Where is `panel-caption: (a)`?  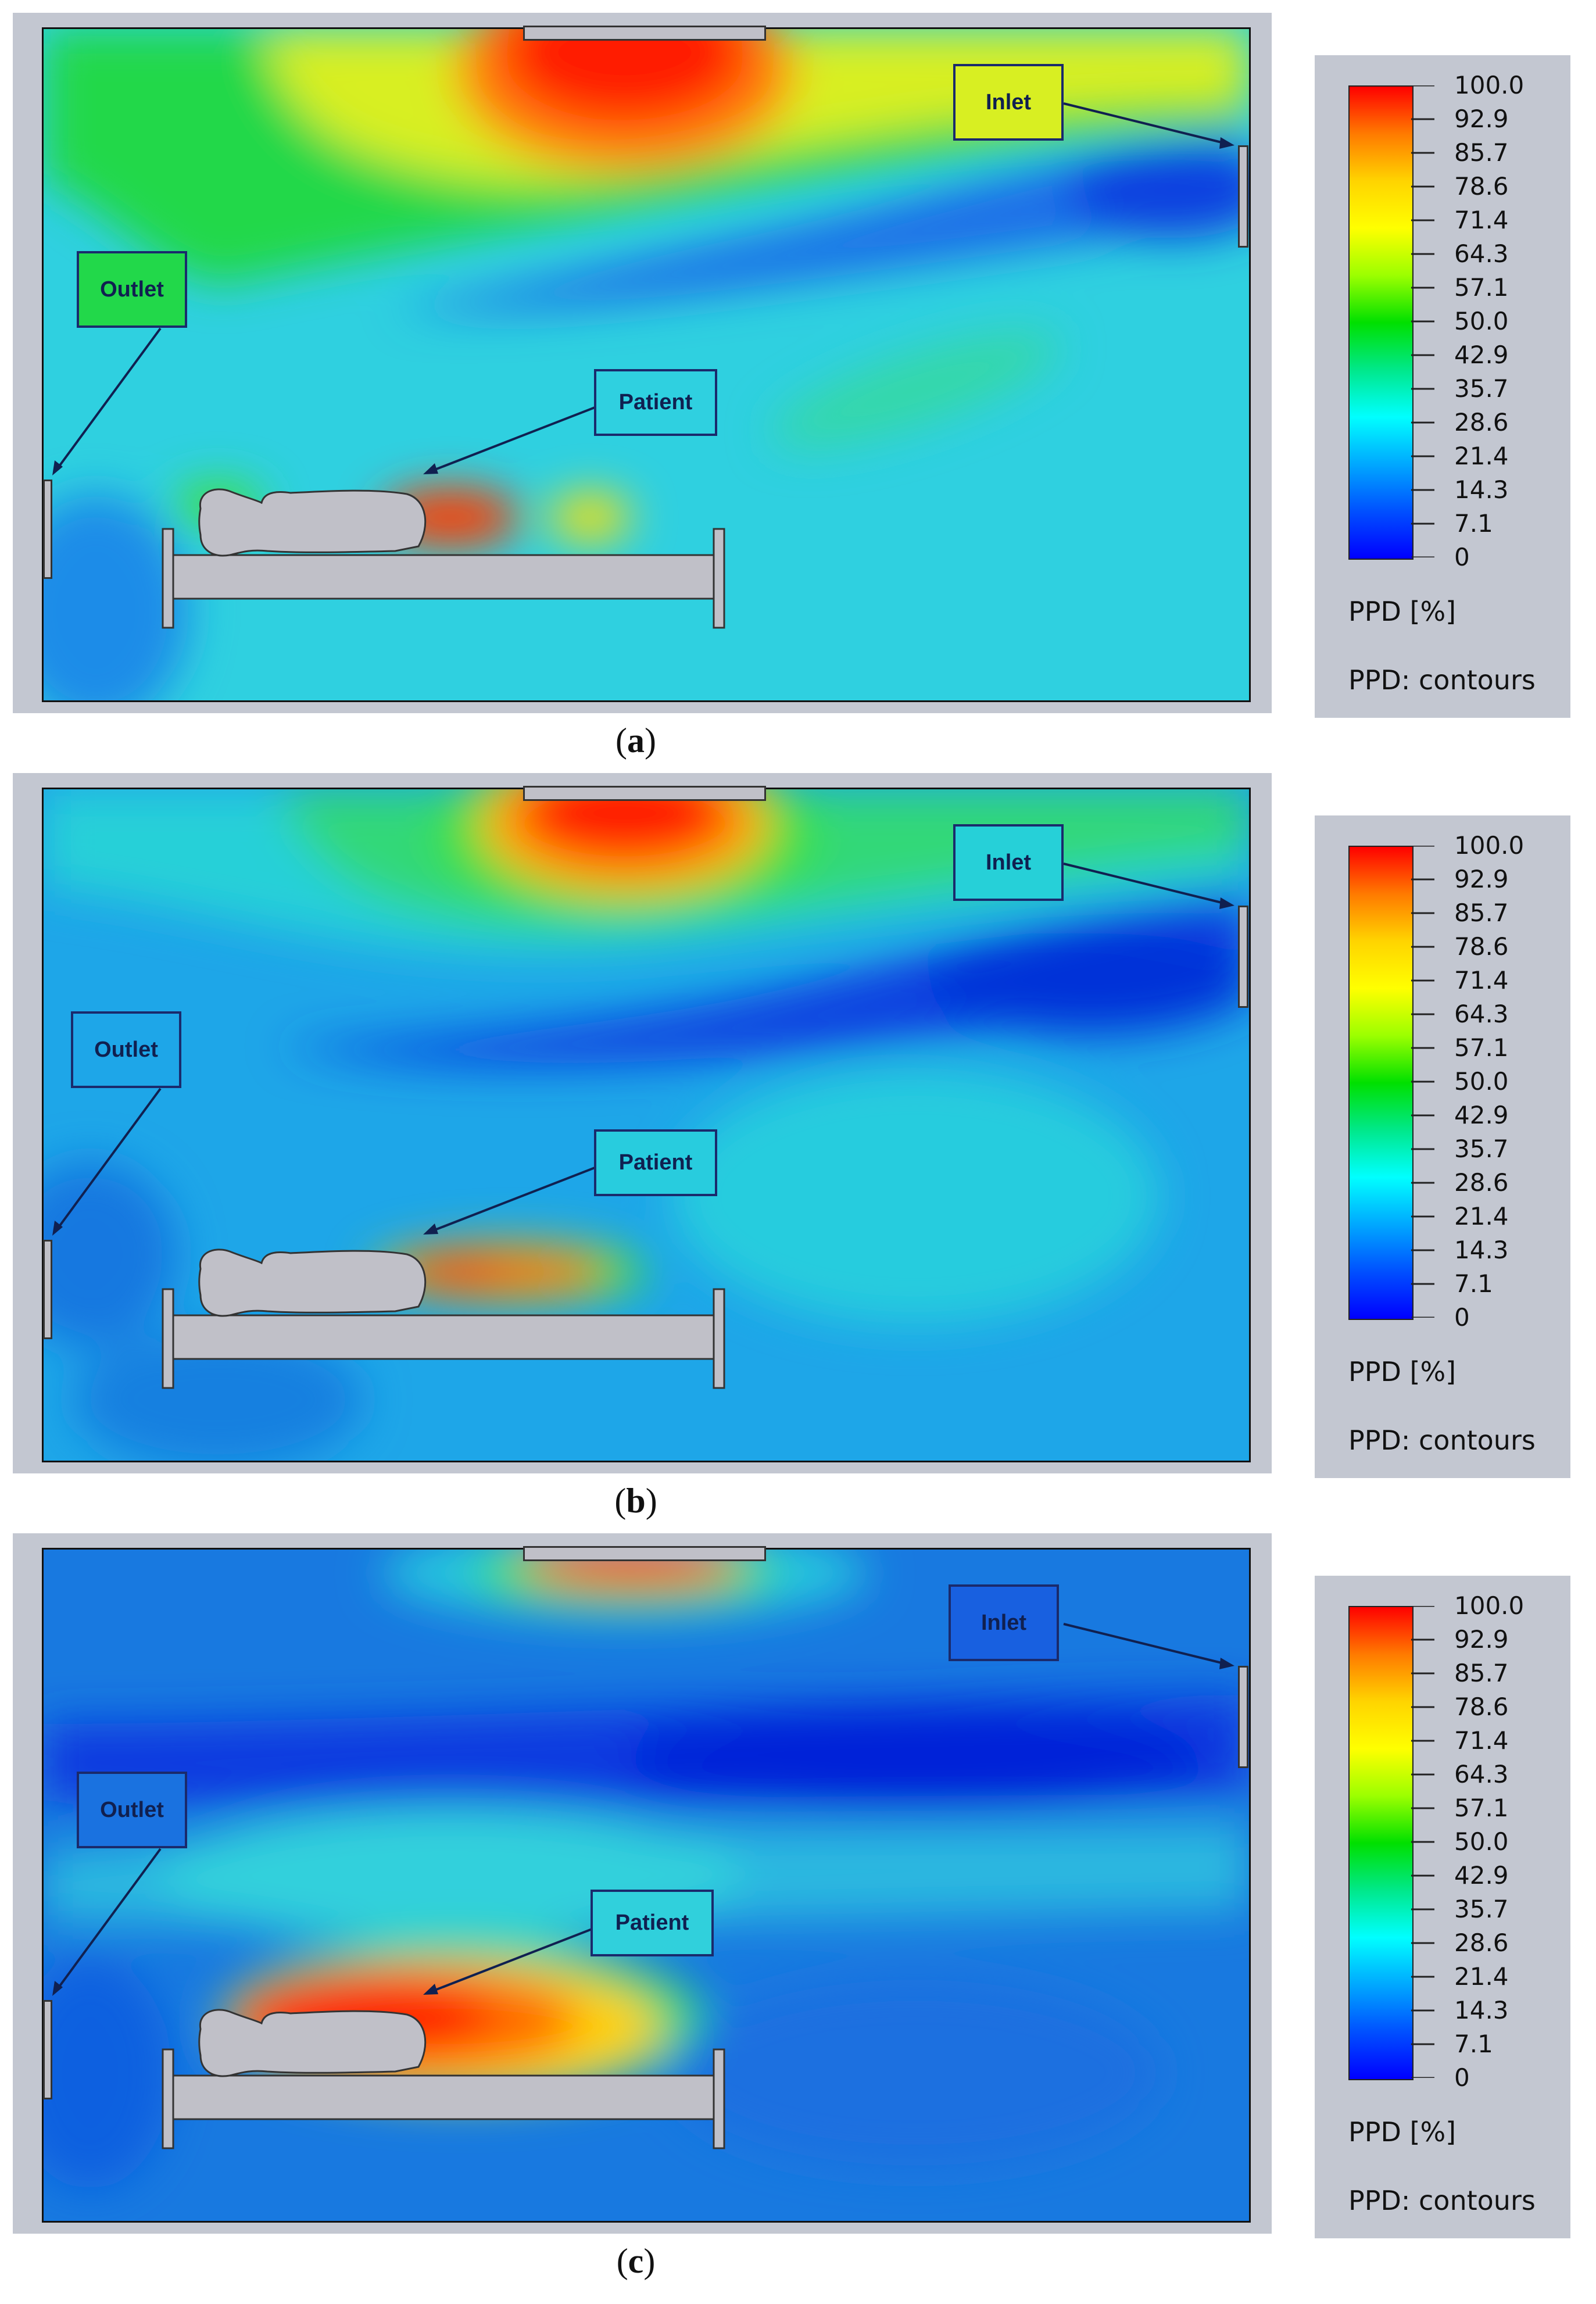
panel-caption: (a) is located at coordinates (636, 740).